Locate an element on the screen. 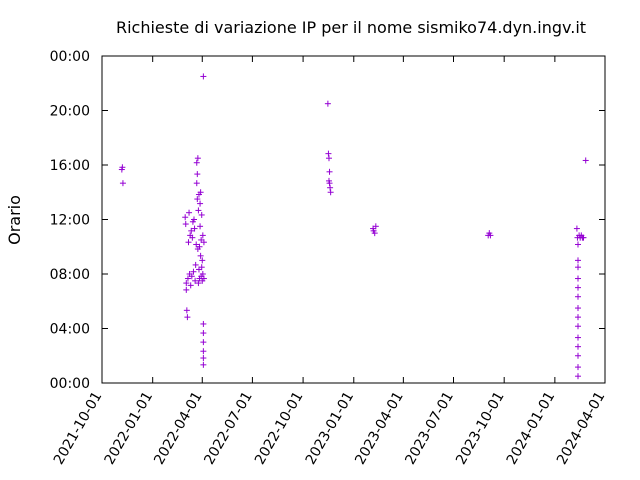  x-tick-label: 2023-04-01 is located at coordinates (379, 428).